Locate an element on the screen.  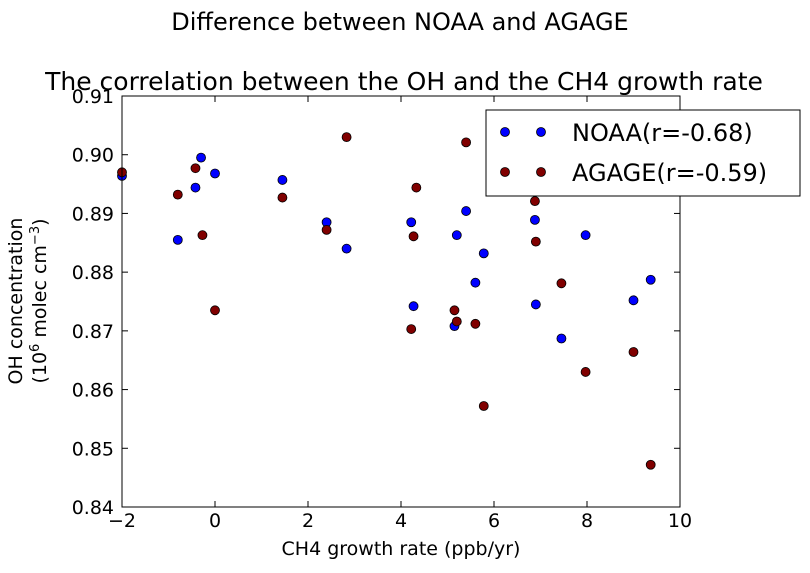
x-tick-label: 2 is located at coordinates (308, 521).